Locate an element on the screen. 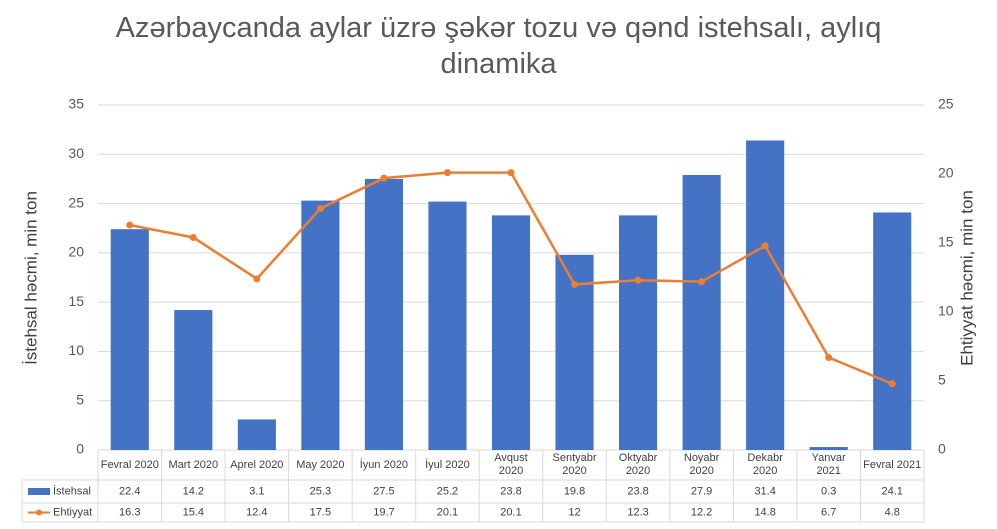 The height and width of the screenshot is (529, 997). table-value: 27.5 is located at coordinates (383, 491).